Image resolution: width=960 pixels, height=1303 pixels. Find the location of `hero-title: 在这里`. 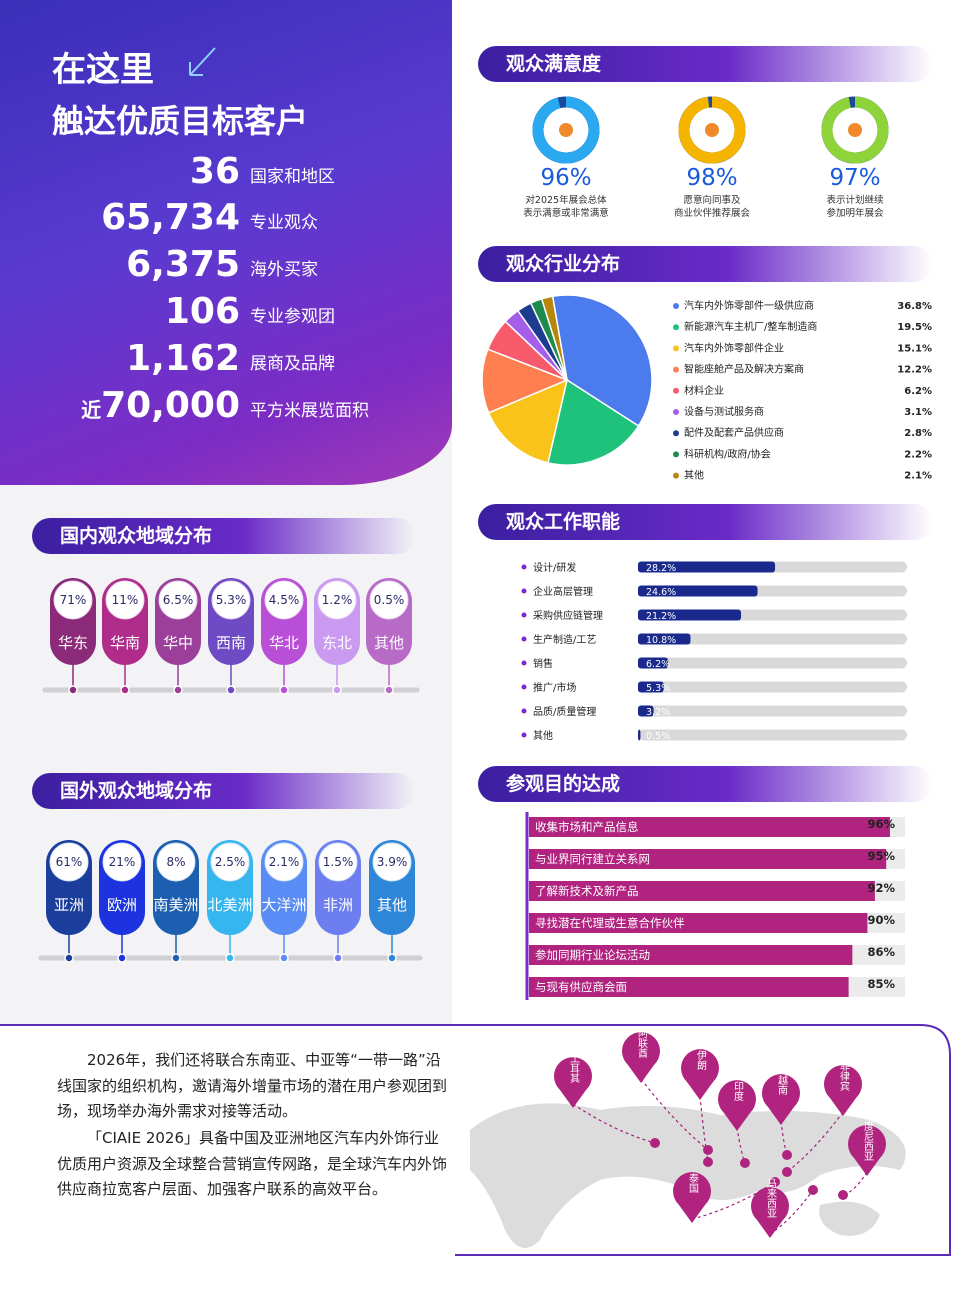

hero-title: 在这里 is located at coordinates (103, 70).